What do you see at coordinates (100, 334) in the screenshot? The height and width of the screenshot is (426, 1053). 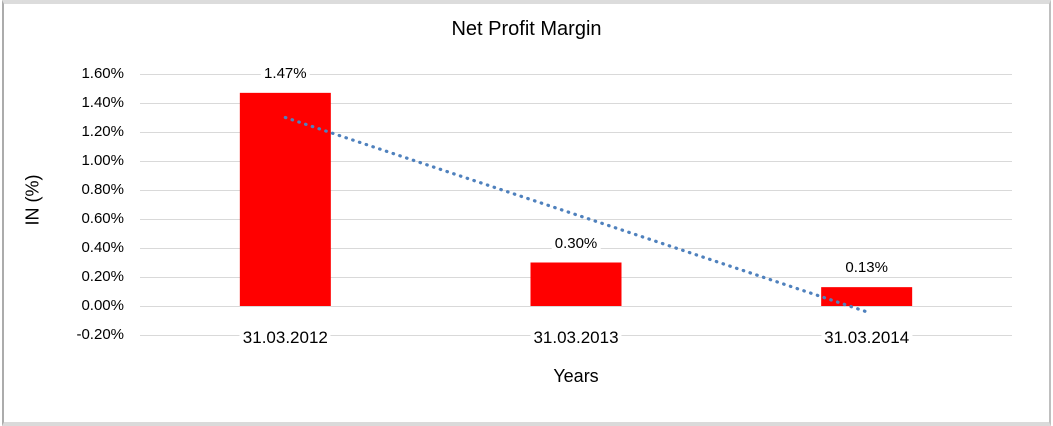 I see `y-tick-label: -0.20%` at bounding box center [100, 334].